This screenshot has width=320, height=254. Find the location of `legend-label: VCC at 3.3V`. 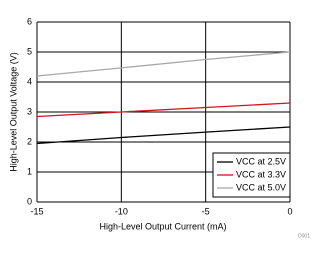

legend-label: VCC at 3.3V is located at coordinates (261, 174).